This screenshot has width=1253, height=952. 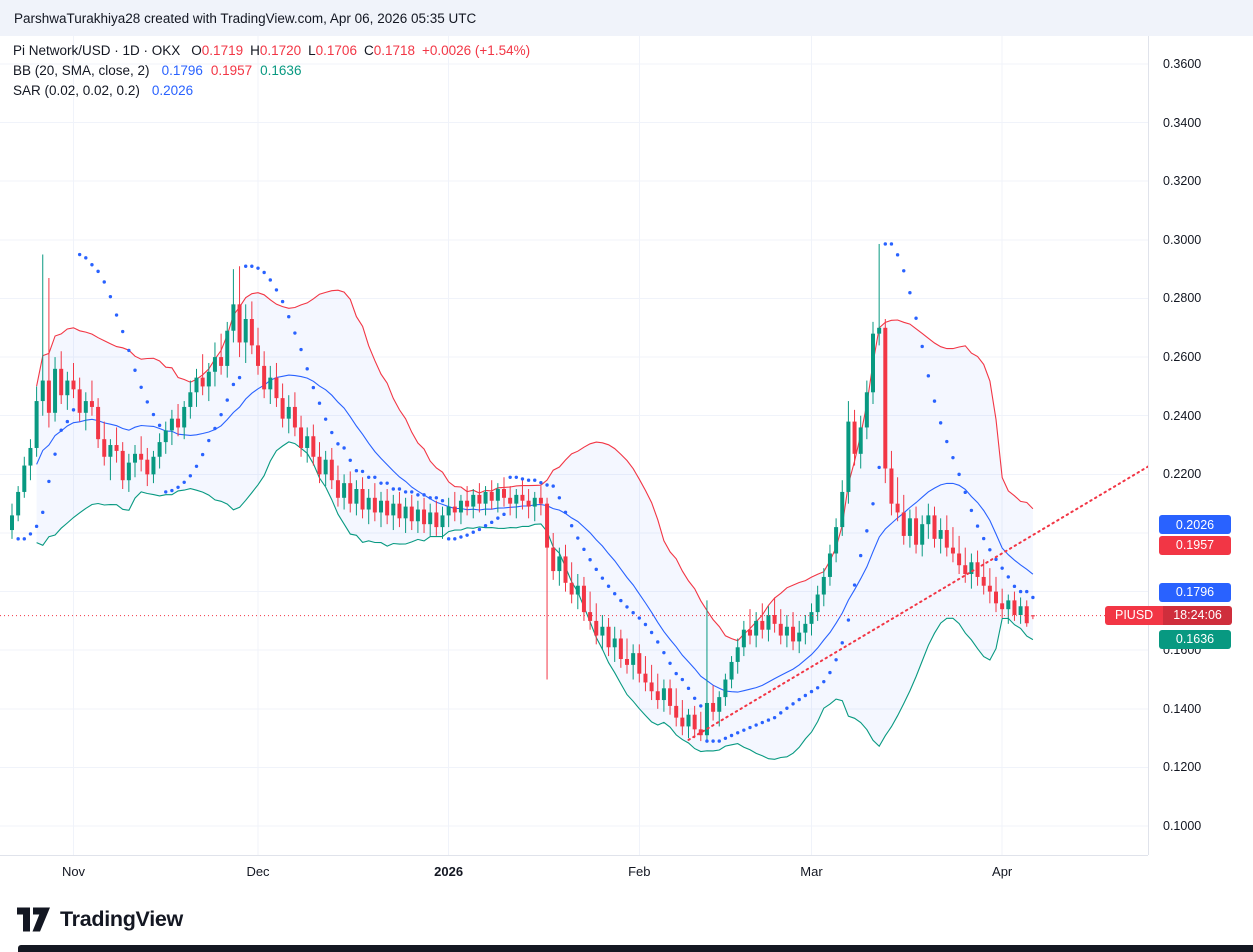 I want to click on price-tick-label: 0.3600, so click(x=1182, y=64).